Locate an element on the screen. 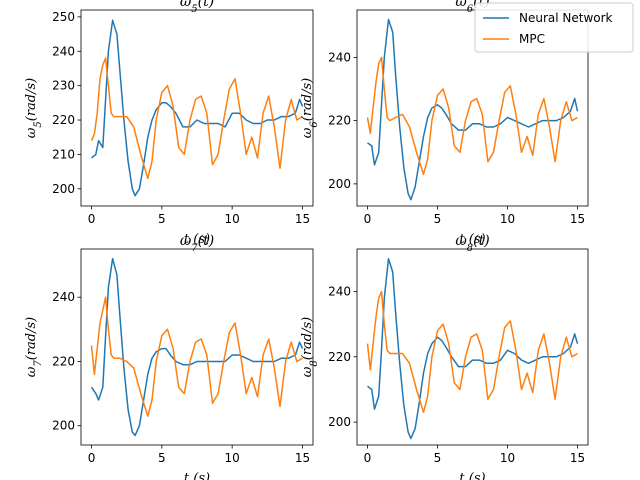 The height and width of the screenshot is (480, 640). legend: Neural Network MPC is located at coordinates (554, 27).